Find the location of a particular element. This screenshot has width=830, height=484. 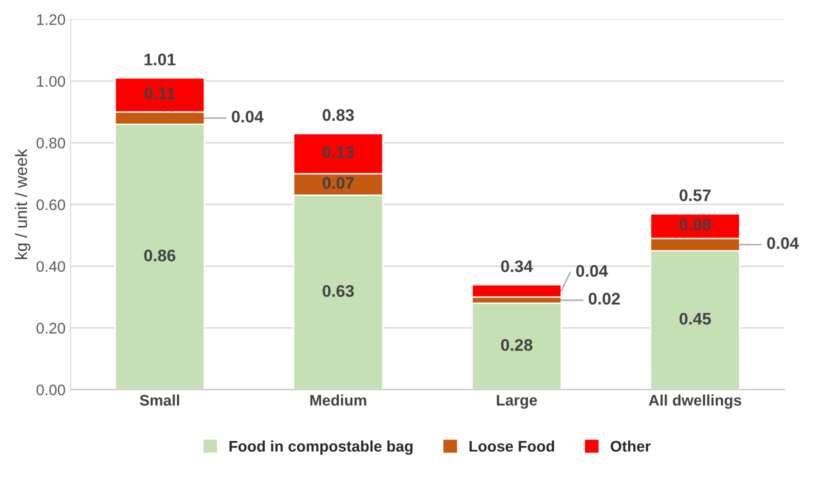

data-label: 0.63 is located at coordinates (338, 291).